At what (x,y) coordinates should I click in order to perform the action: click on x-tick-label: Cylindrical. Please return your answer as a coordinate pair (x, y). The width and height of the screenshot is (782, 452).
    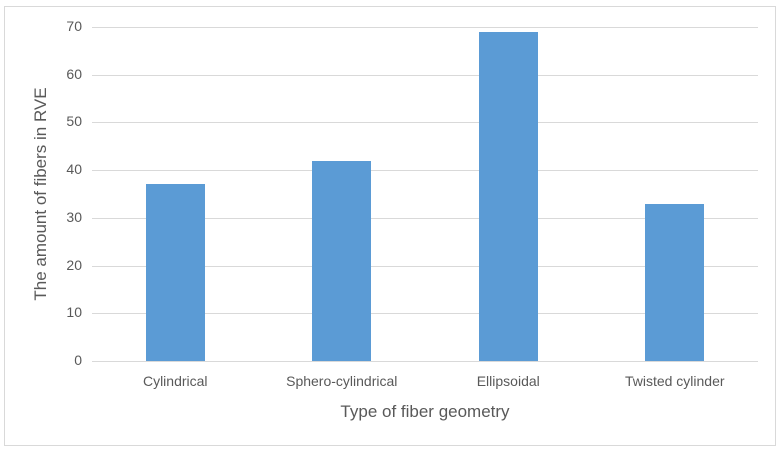
    Looking at the image, I should click on (175, 381).